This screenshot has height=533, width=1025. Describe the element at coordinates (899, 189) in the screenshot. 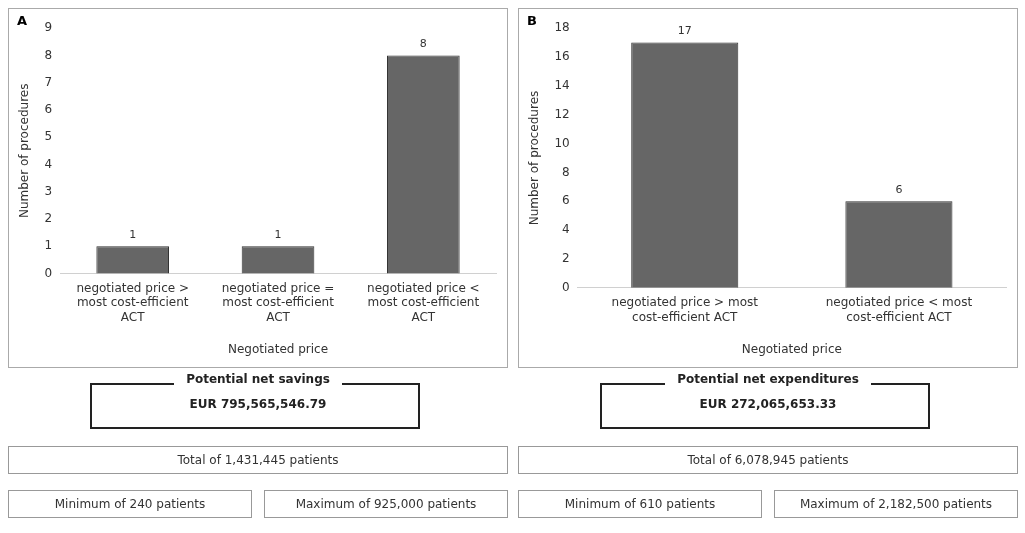

I see `data-label: 6` at that location.